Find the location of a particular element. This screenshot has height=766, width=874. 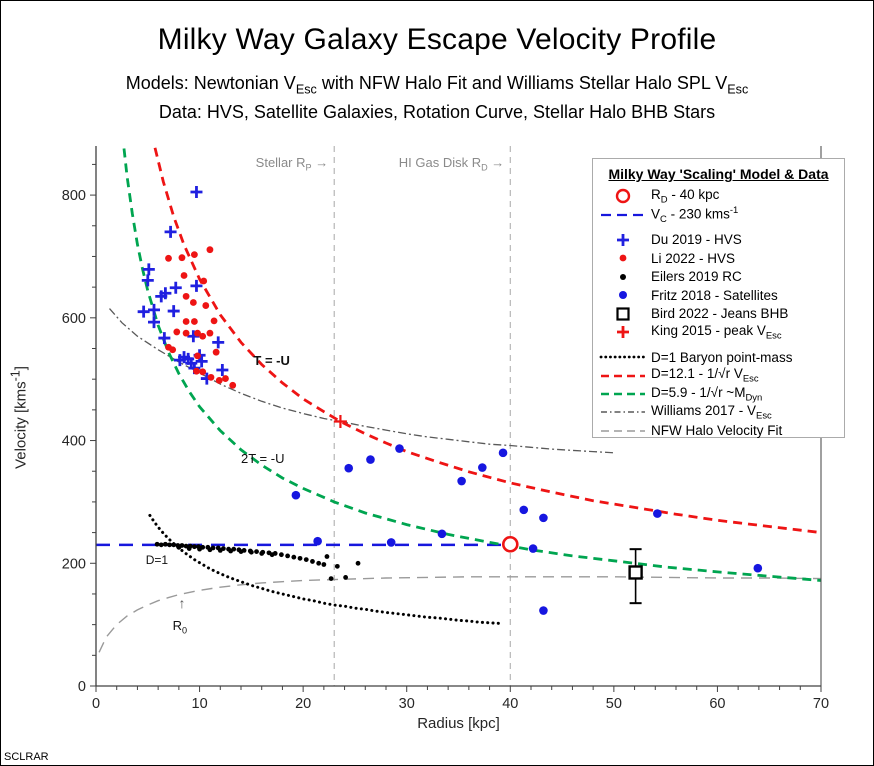

legend-item-label: Bird 2022 - Jeans BHB is located at coordinates (720, 314).